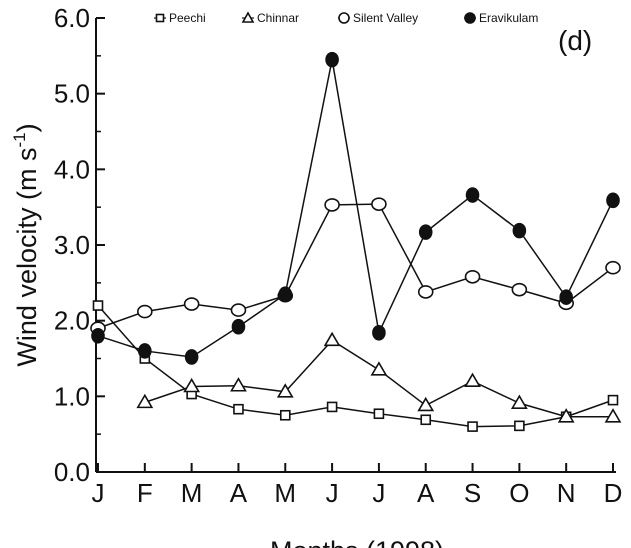 The height and width of the screenshot is (548, 631). Describe the element at coordinates (385, 18) in the screenshot. I see `legend-label: Silent Valley` at that location.